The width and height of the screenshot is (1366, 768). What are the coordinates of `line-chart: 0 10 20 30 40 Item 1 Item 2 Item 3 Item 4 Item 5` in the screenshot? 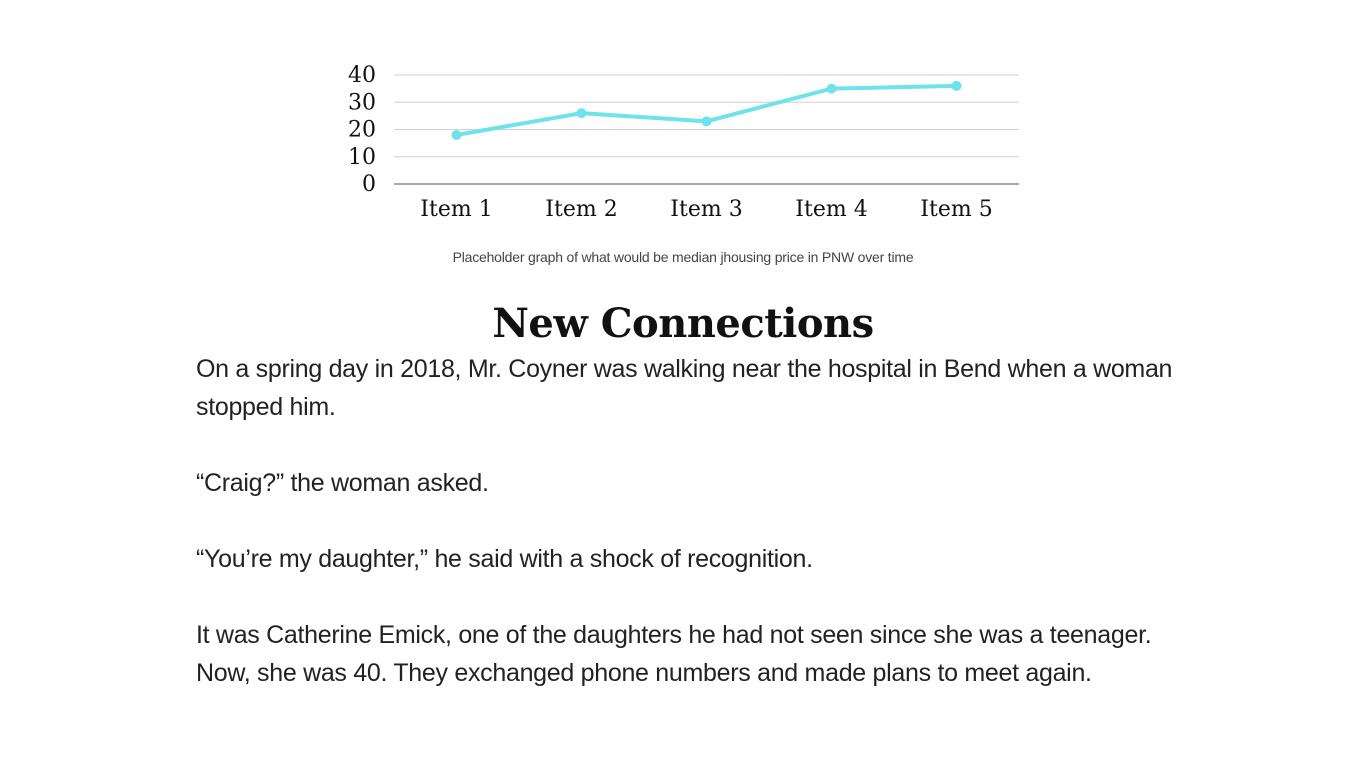 It's located at (680, 145).